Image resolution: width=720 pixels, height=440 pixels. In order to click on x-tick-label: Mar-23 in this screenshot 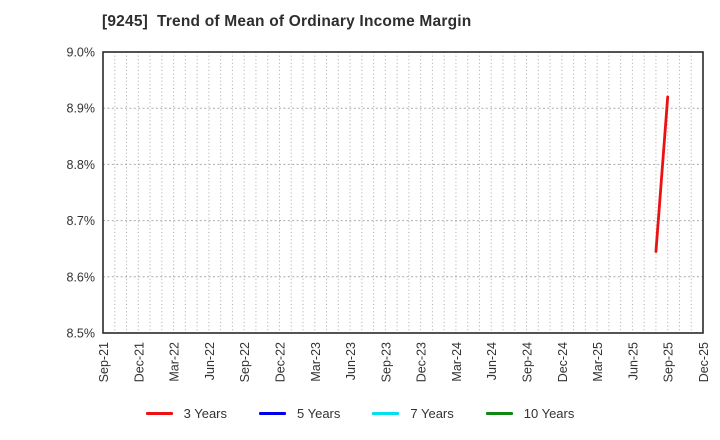, I will do `click(316, 362)`.